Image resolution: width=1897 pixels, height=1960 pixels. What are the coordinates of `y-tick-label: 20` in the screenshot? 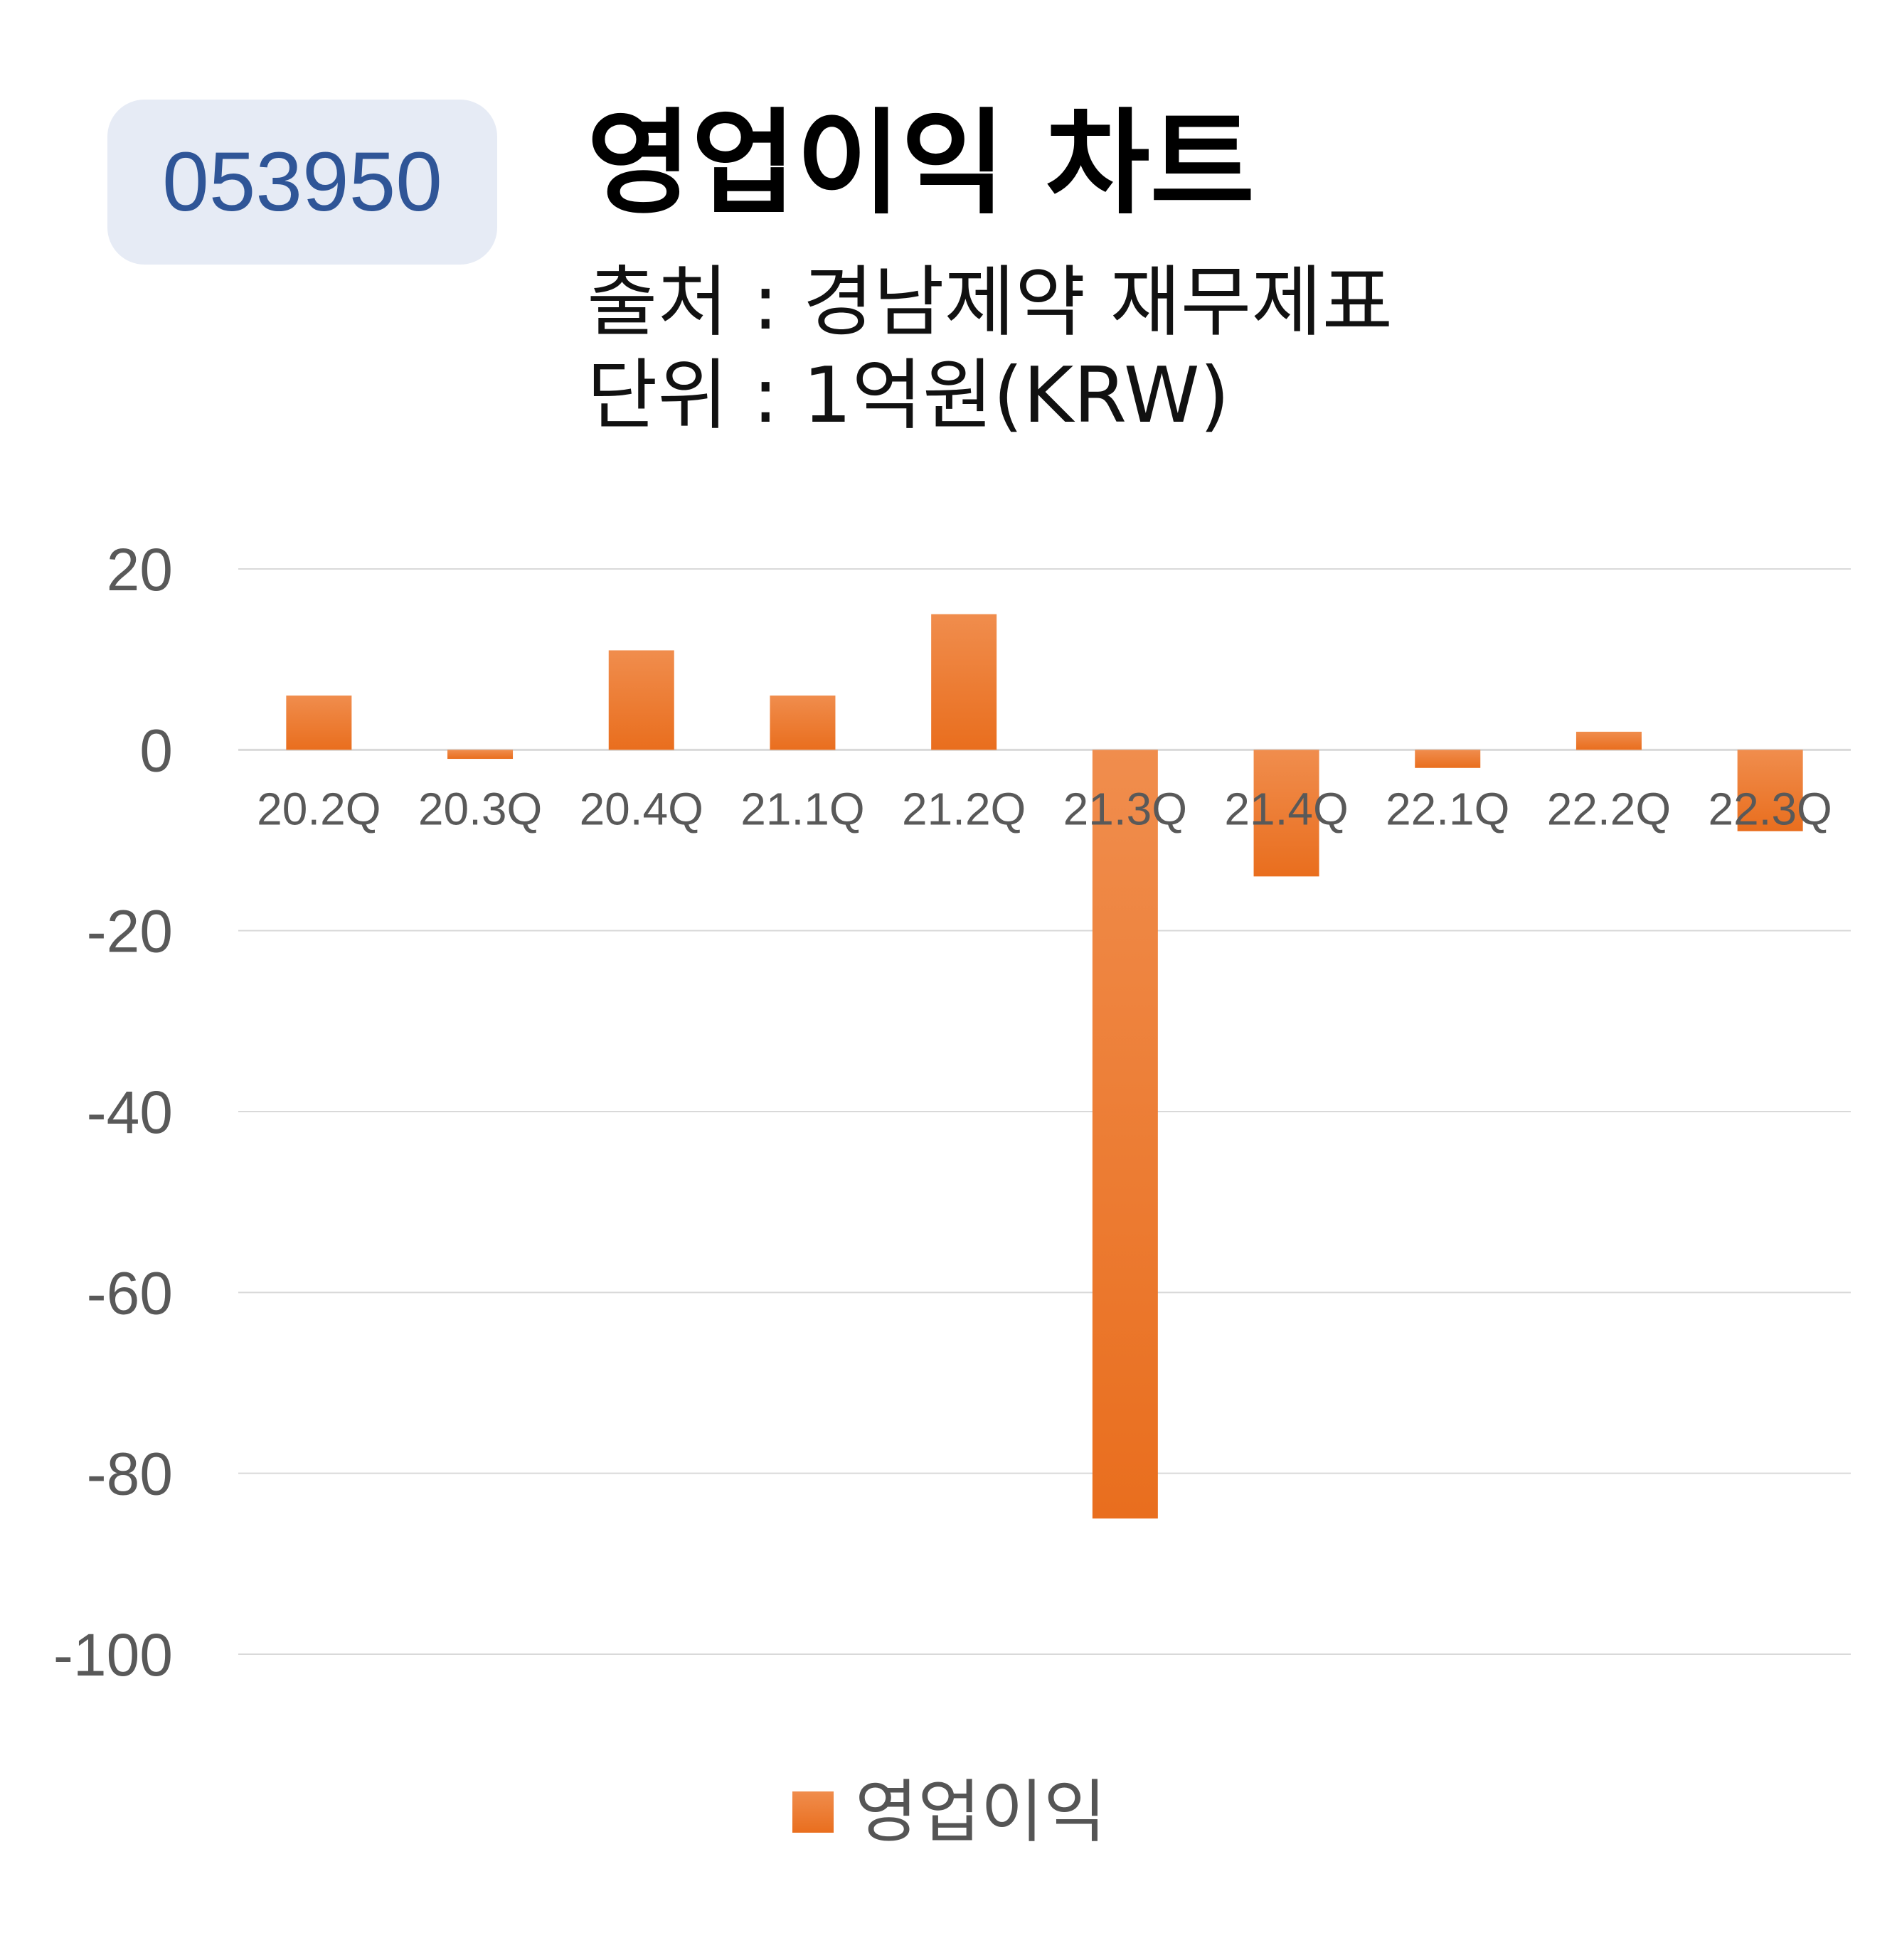 It's located at (140, 569).